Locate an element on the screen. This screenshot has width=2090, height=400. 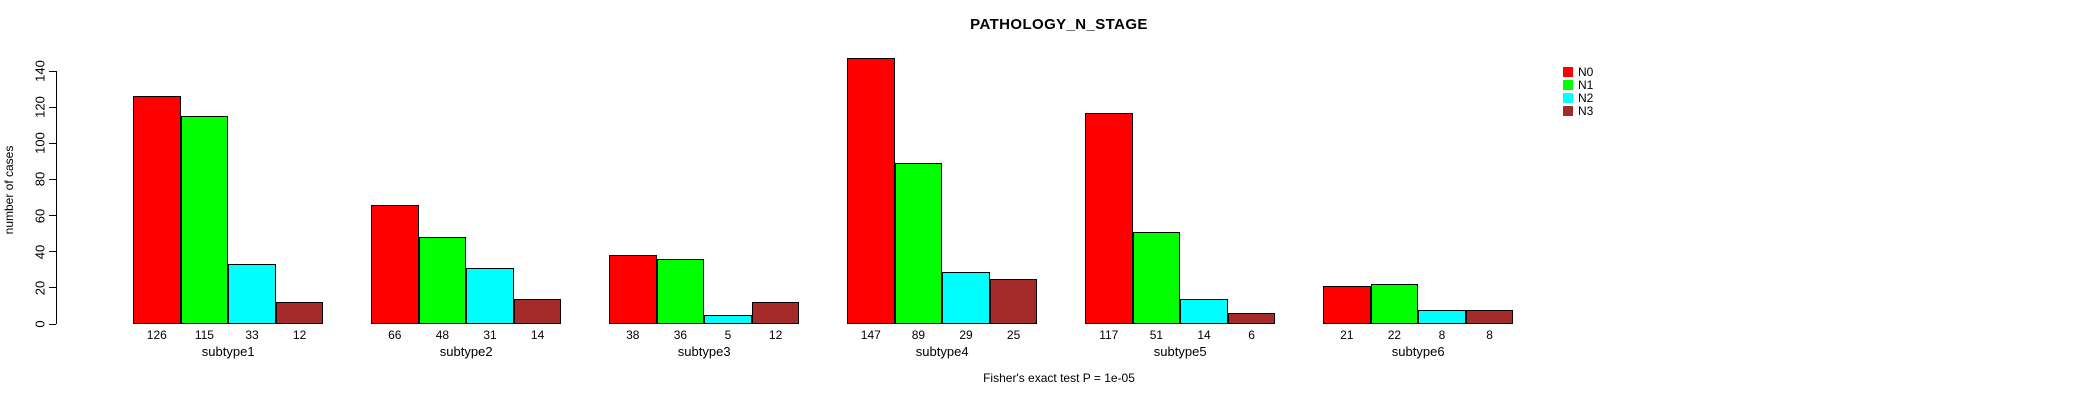
legend-label-n0: N0 is located at coordinates (1586, 72).